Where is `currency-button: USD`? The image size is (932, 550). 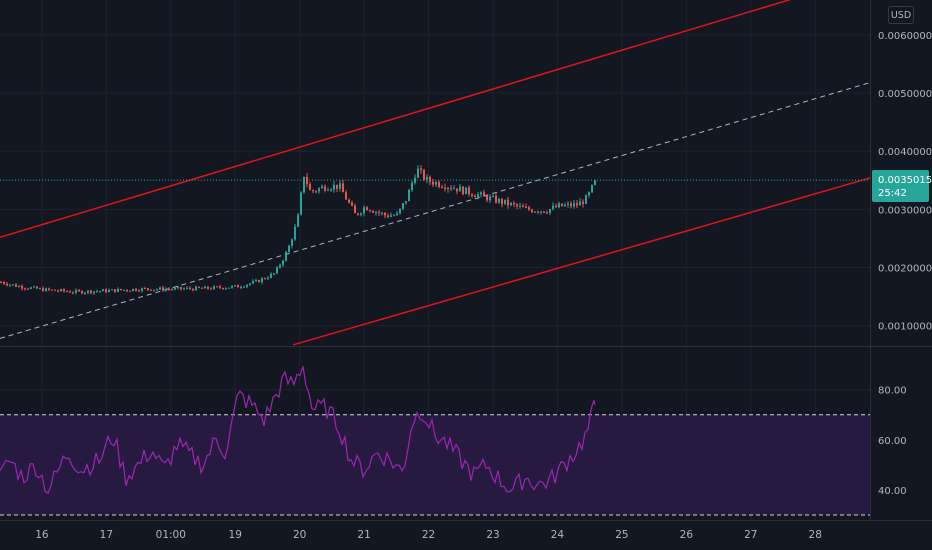 currency-button: USD is located at coordinates (901, 15).